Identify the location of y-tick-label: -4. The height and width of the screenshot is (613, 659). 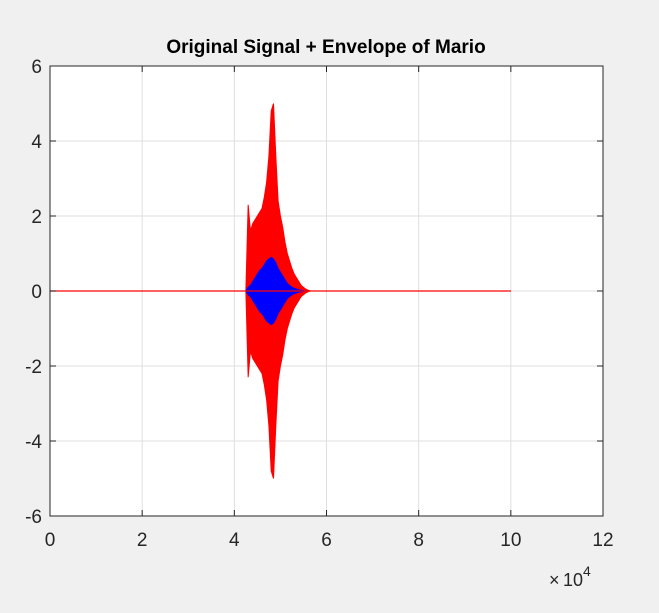
(33, 442).